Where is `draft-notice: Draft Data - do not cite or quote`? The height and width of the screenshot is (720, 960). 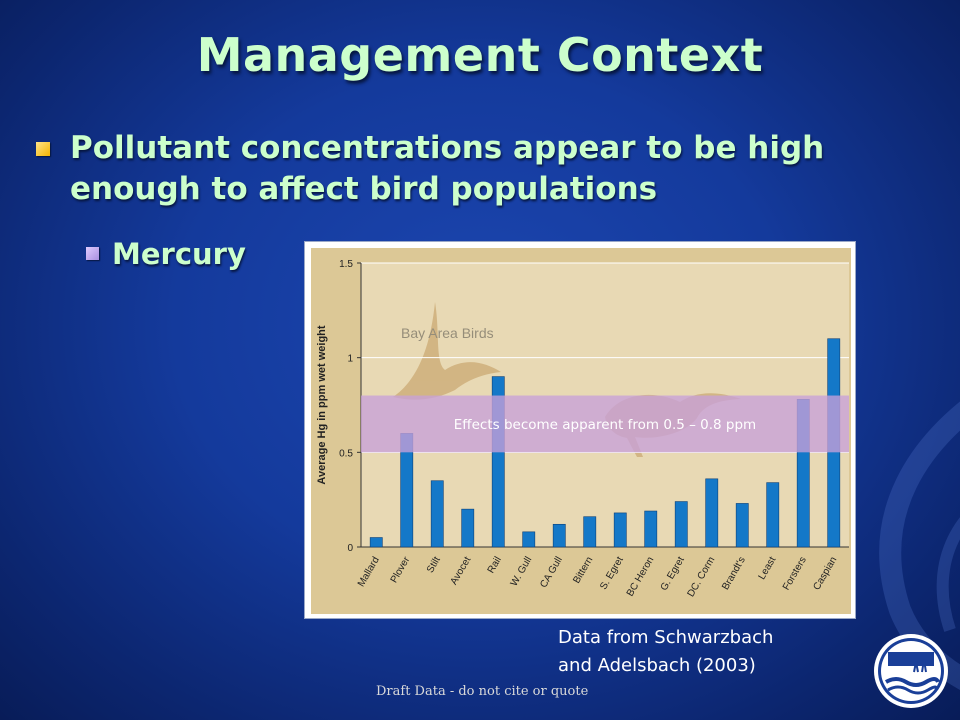 draft-notice: Draft Data - do not cite or quote is located at coordinates (482, 691).